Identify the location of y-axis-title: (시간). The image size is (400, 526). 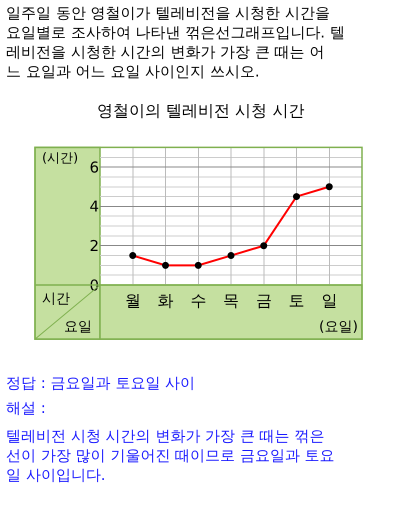
(60, 158).